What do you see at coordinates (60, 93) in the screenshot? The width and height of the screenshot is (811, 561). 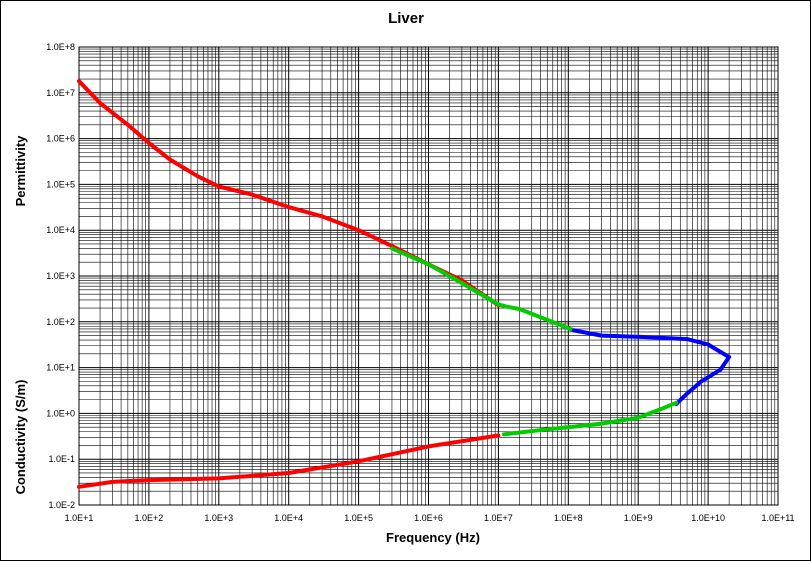 I see `y-tick-label: 1.0E+7` at bounding box center [60, 93].